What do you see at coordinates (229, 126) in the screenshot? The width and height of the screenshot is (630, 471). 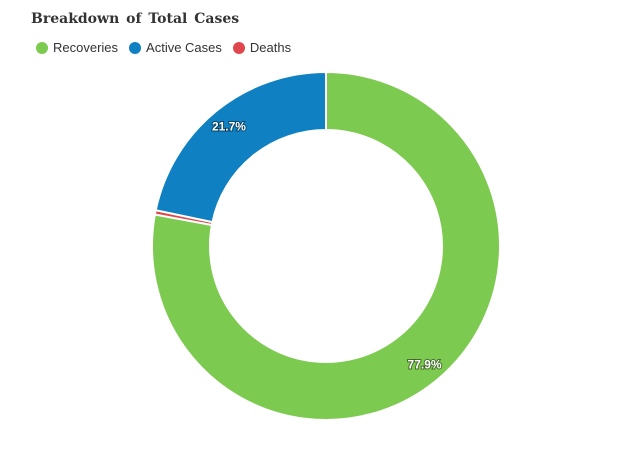 I see `data-label-active-cases: 21.7%` at bounding box center [229, 126].